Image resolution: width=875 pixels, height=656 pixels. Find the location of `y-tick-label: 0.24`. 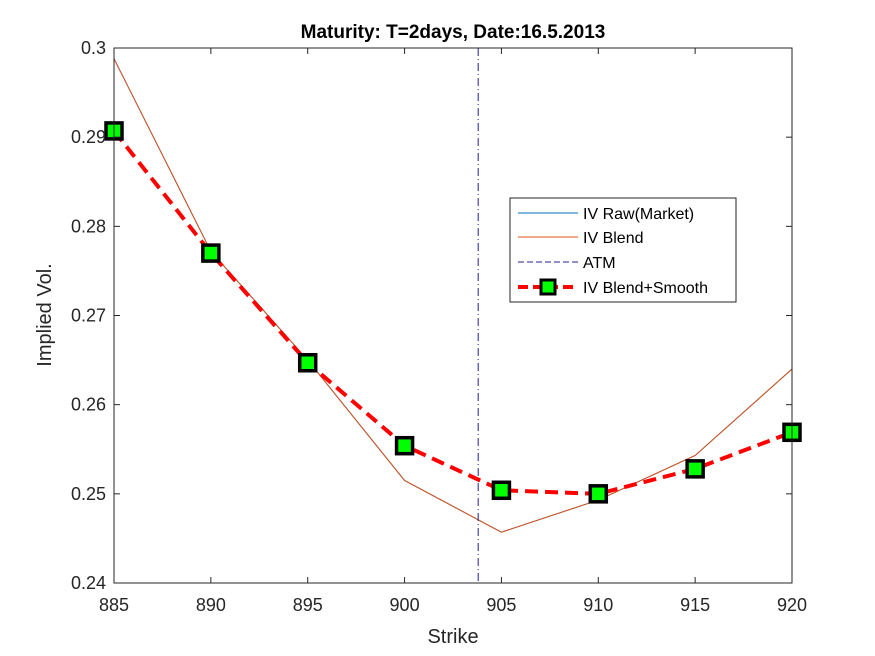

y-tick-label: 0.24 is located at coordinates (88, 583).